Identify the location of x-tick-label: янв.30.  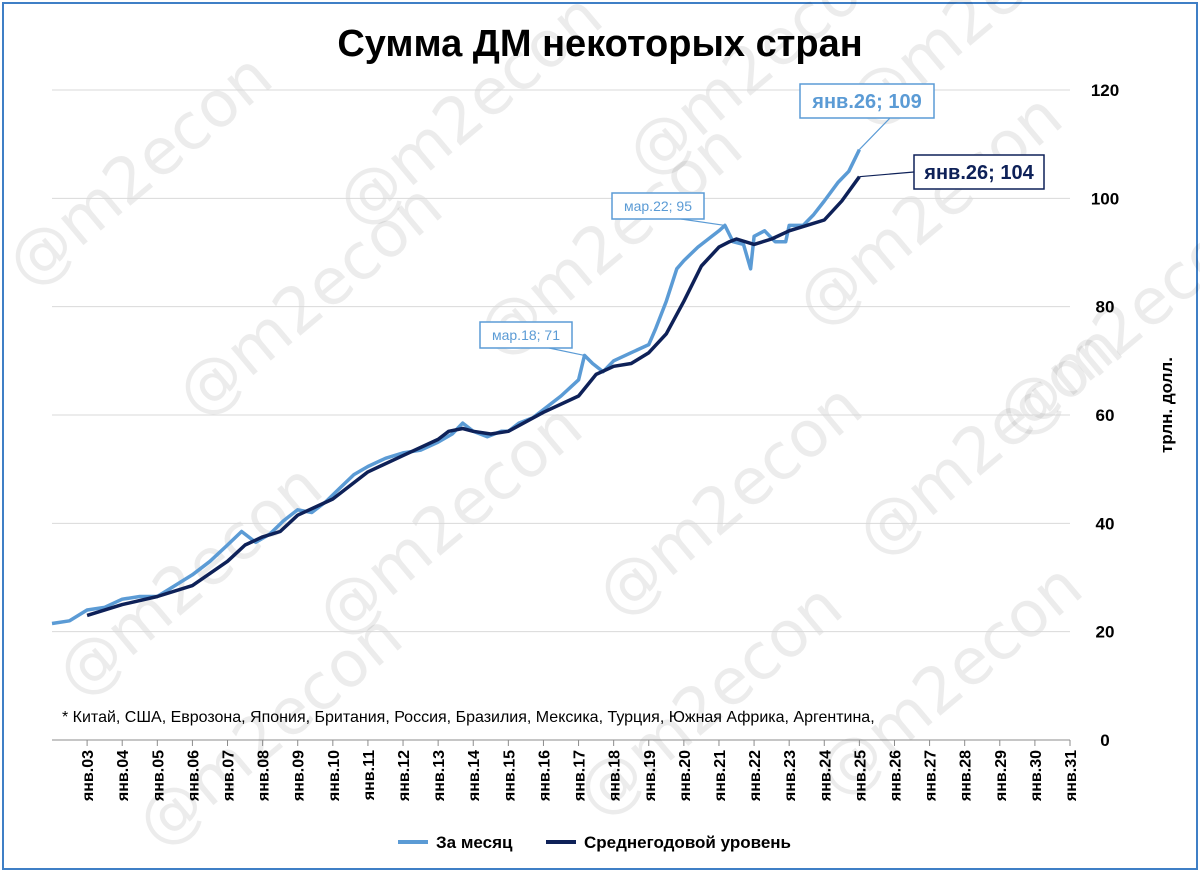
(1036, 776).